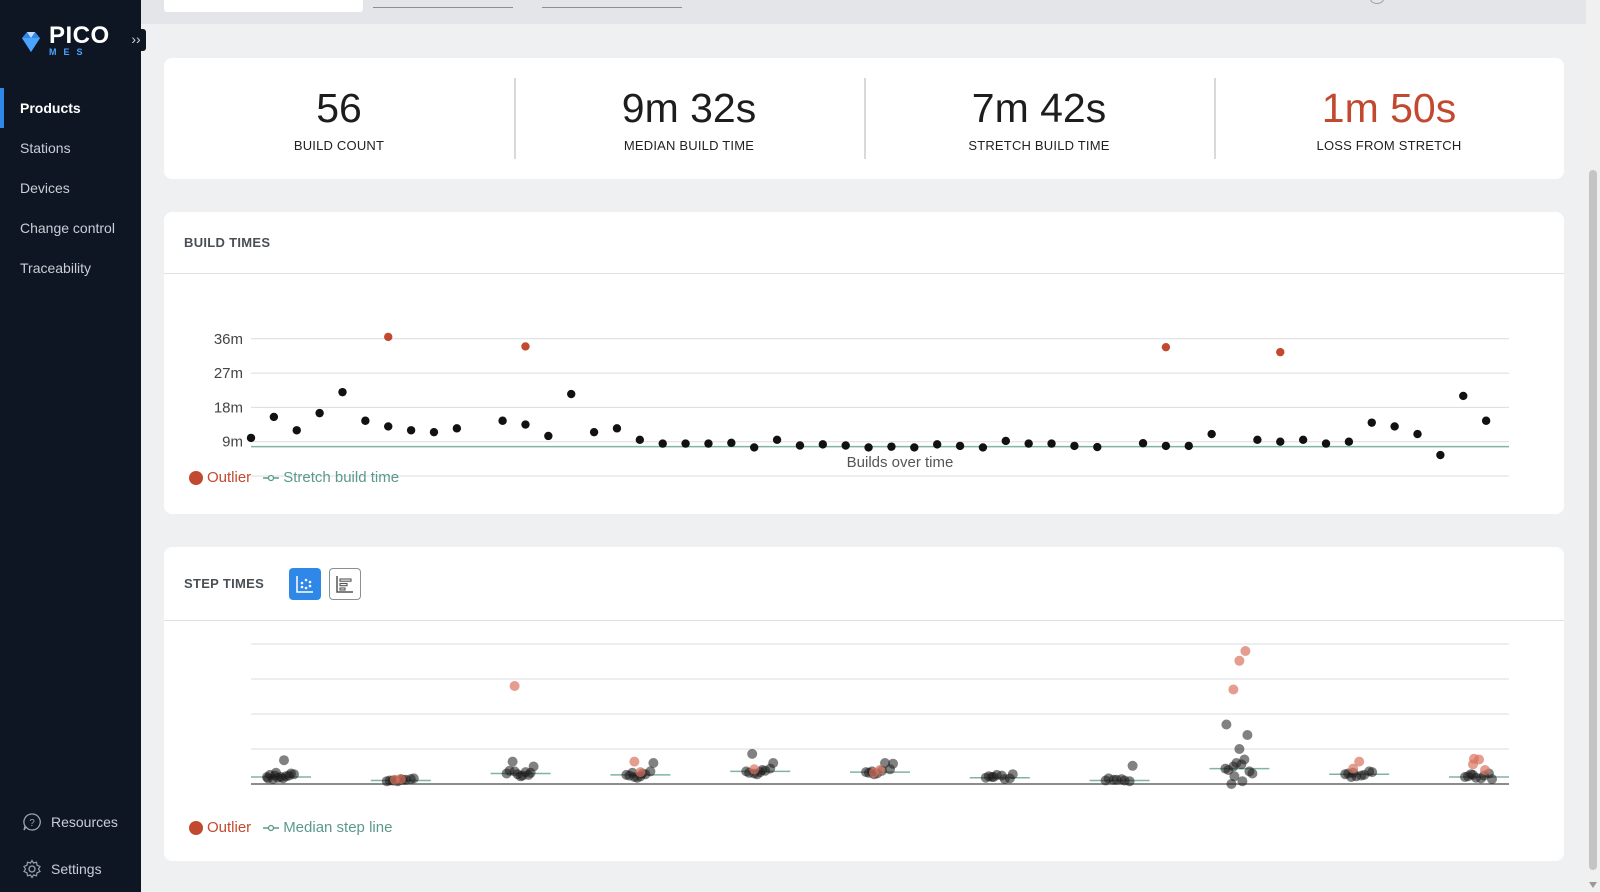 The height and width of the screenshot is (892, 1600). I want to click on info-icon, so click(1377, 2).